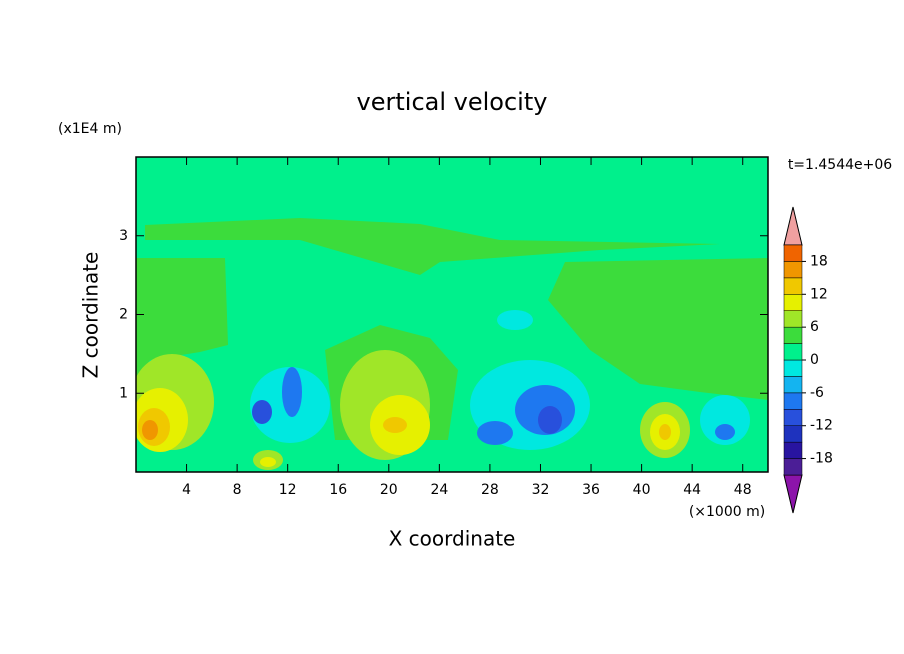  Describe the element at coordinates (439, 490) in the screenshot. I see `x-tick-label: 24` at that location.